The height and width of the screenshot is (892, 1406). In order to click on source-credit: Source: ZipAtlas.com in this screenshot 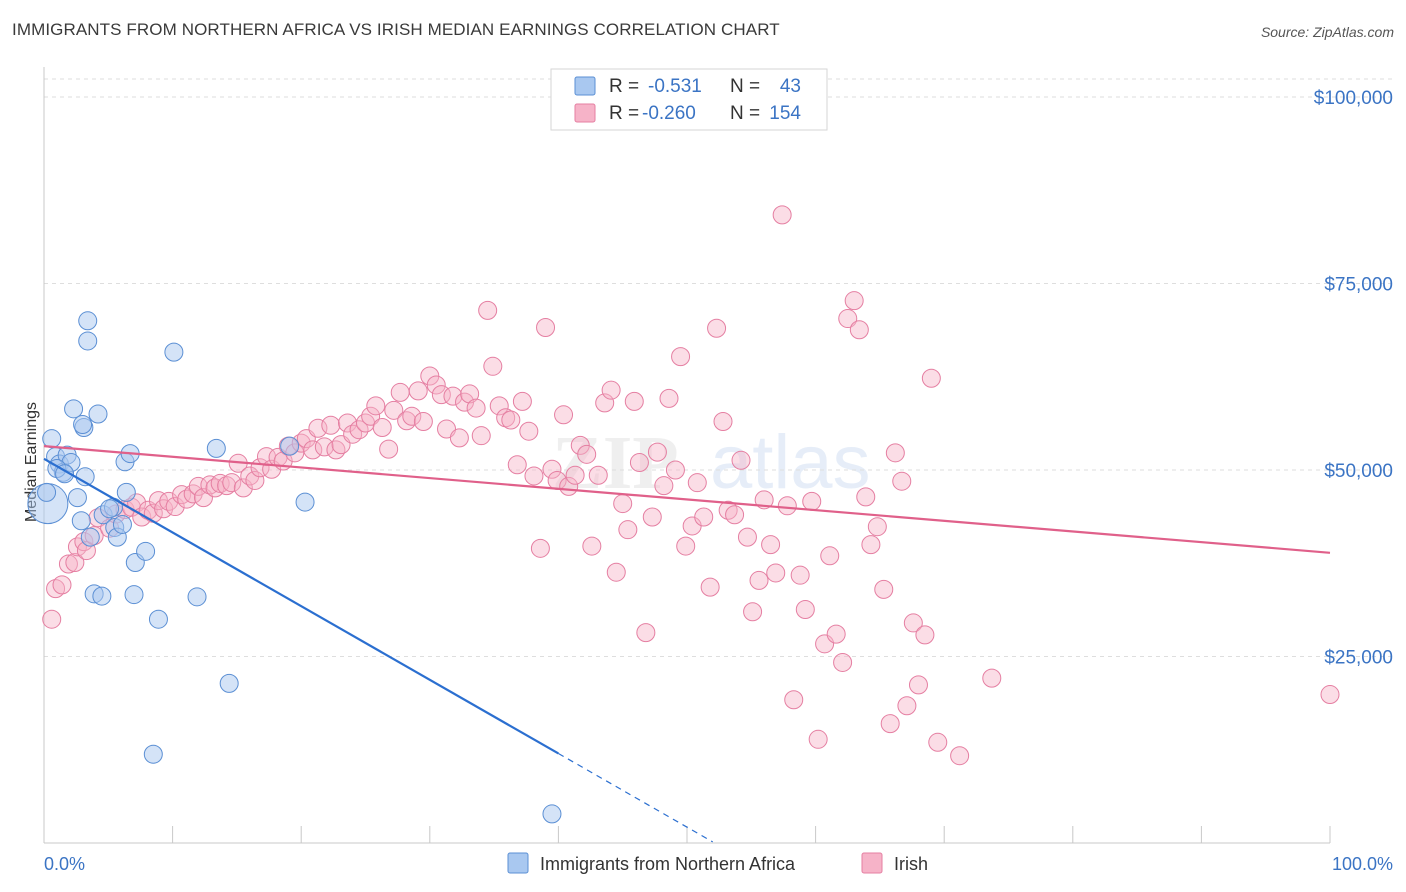, I will do `click(1327, 32)`.